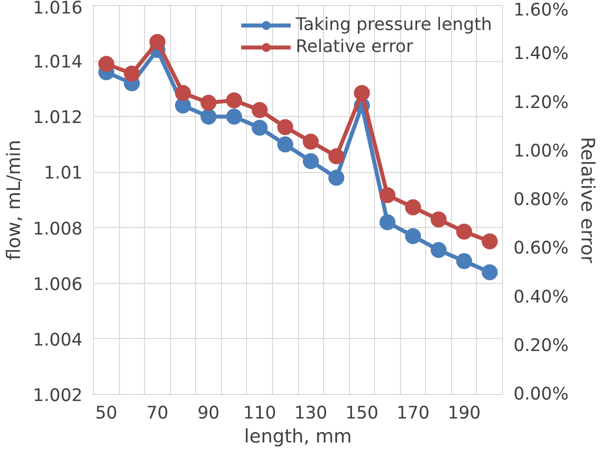 This screenshot has width=608, height=459. What do you see at coordinates (394, 25) in the screenshot?
I see `legend-label: Taking pressure length` at bounding box center [394, 25].